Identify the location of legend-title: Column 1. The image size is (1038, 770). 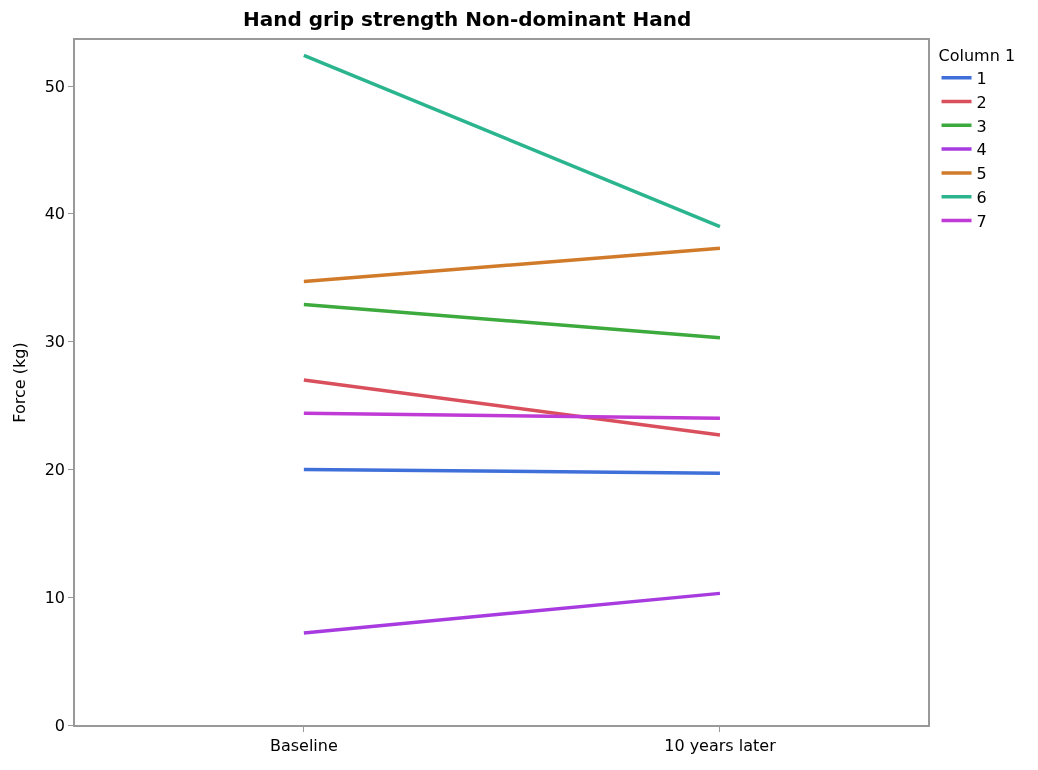
(977, 55).